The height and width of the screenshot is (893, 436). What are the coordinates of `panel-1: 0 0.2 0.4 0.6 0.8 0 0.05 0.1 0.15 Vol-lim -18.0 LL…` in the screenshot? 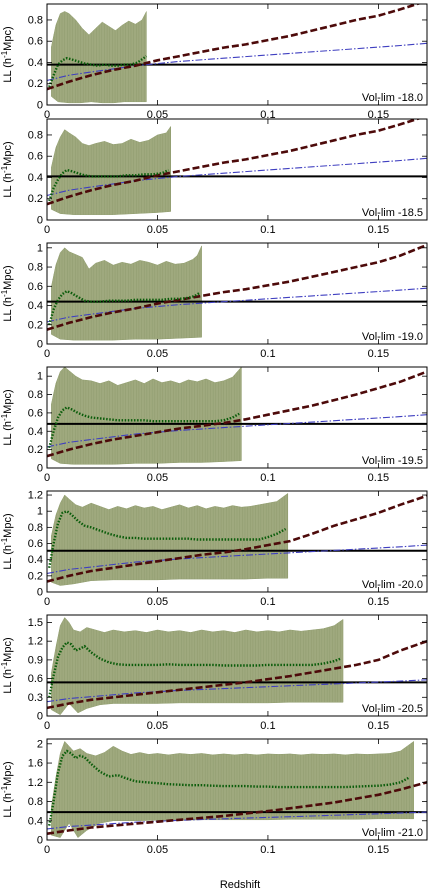 It's located at (214, 62).